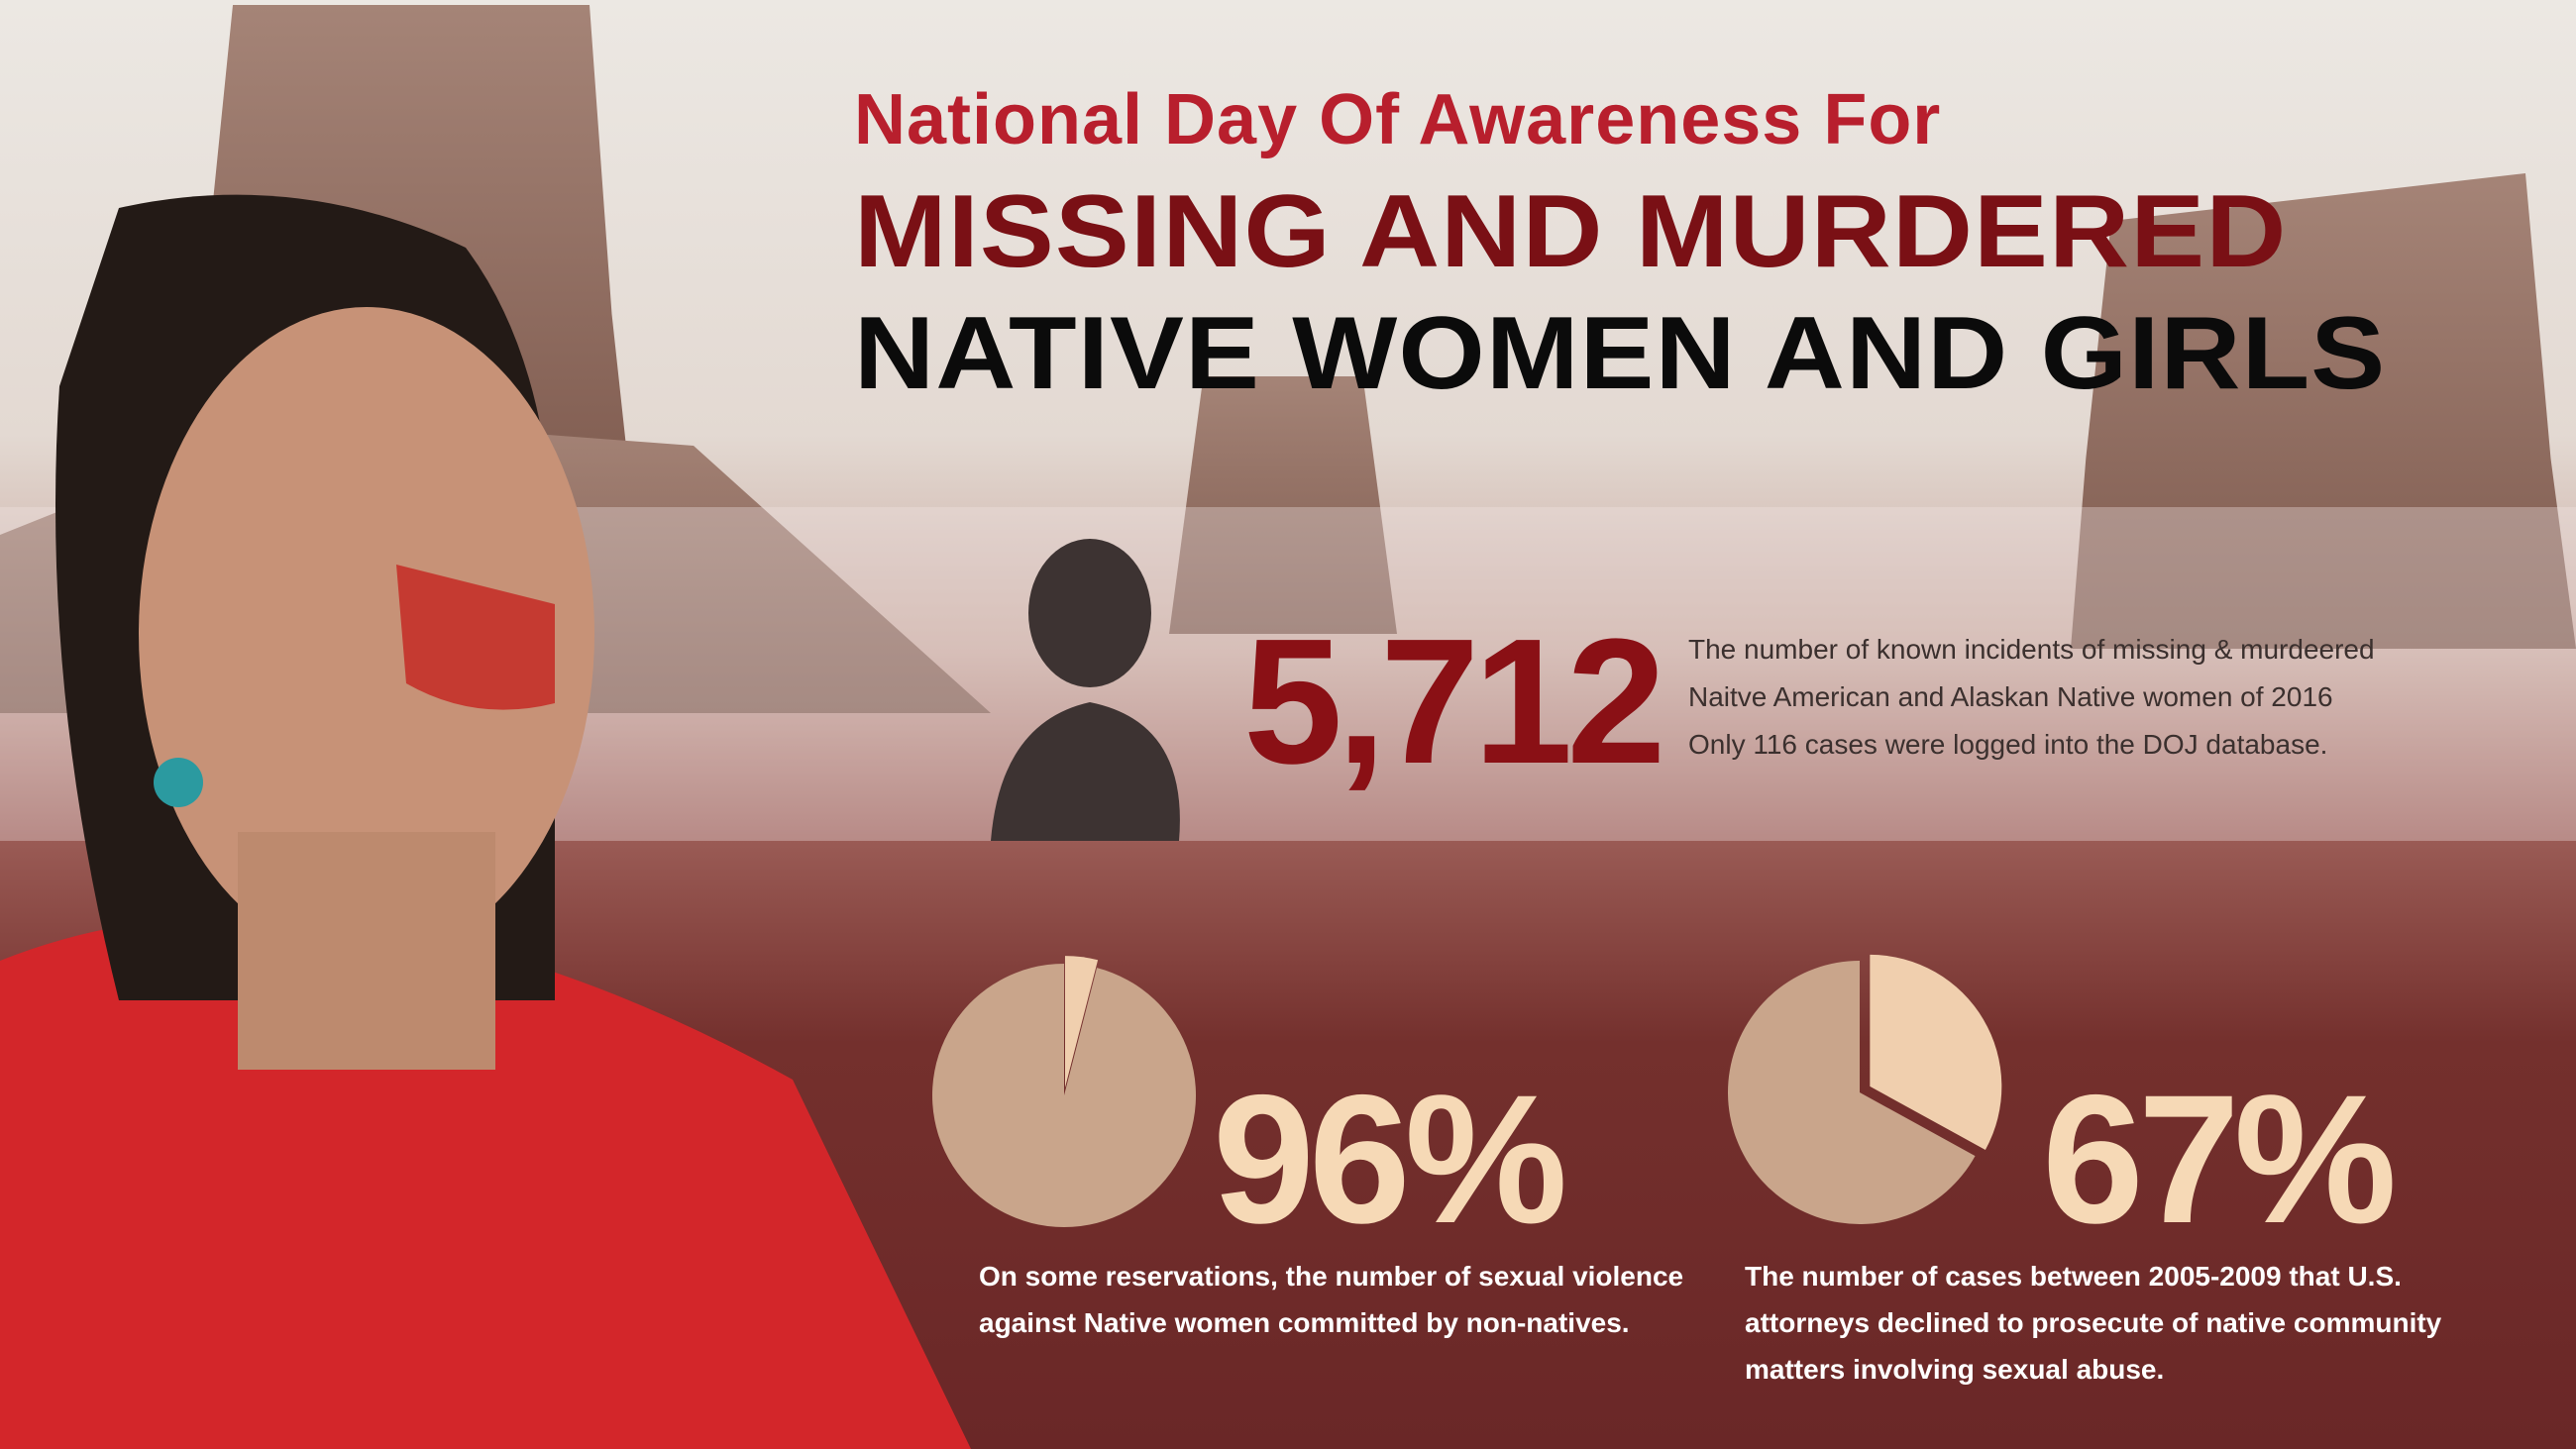 The height and width of the screenshot is (1449, 2576). What do you see at coordinates (1390, 1160) in the screenshot?
I see `stat-96-value: 96%` at bounding box center [1390, 1160].